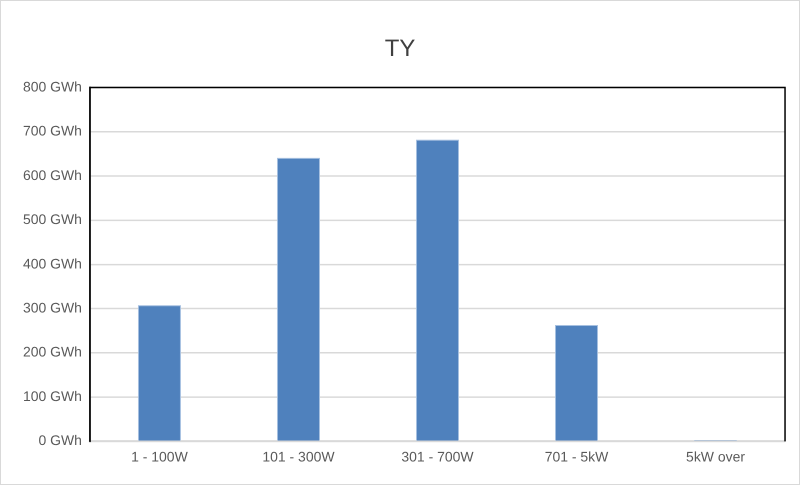 This screenshot has height=487, width=802. What do you see at coordinates (160, 456) in the screenshot?
I see `x-tick-label: 1 - 100W` at bounding box center [160, 456].